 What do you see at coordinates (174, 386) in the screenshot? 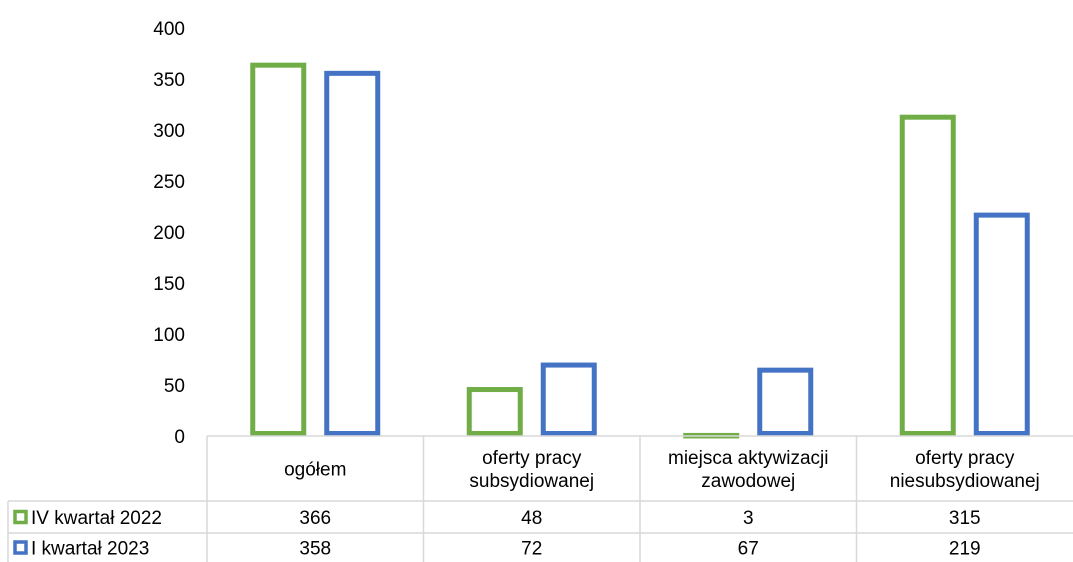
I see `y-tick-label: 50` at bounding box center [174, 386].